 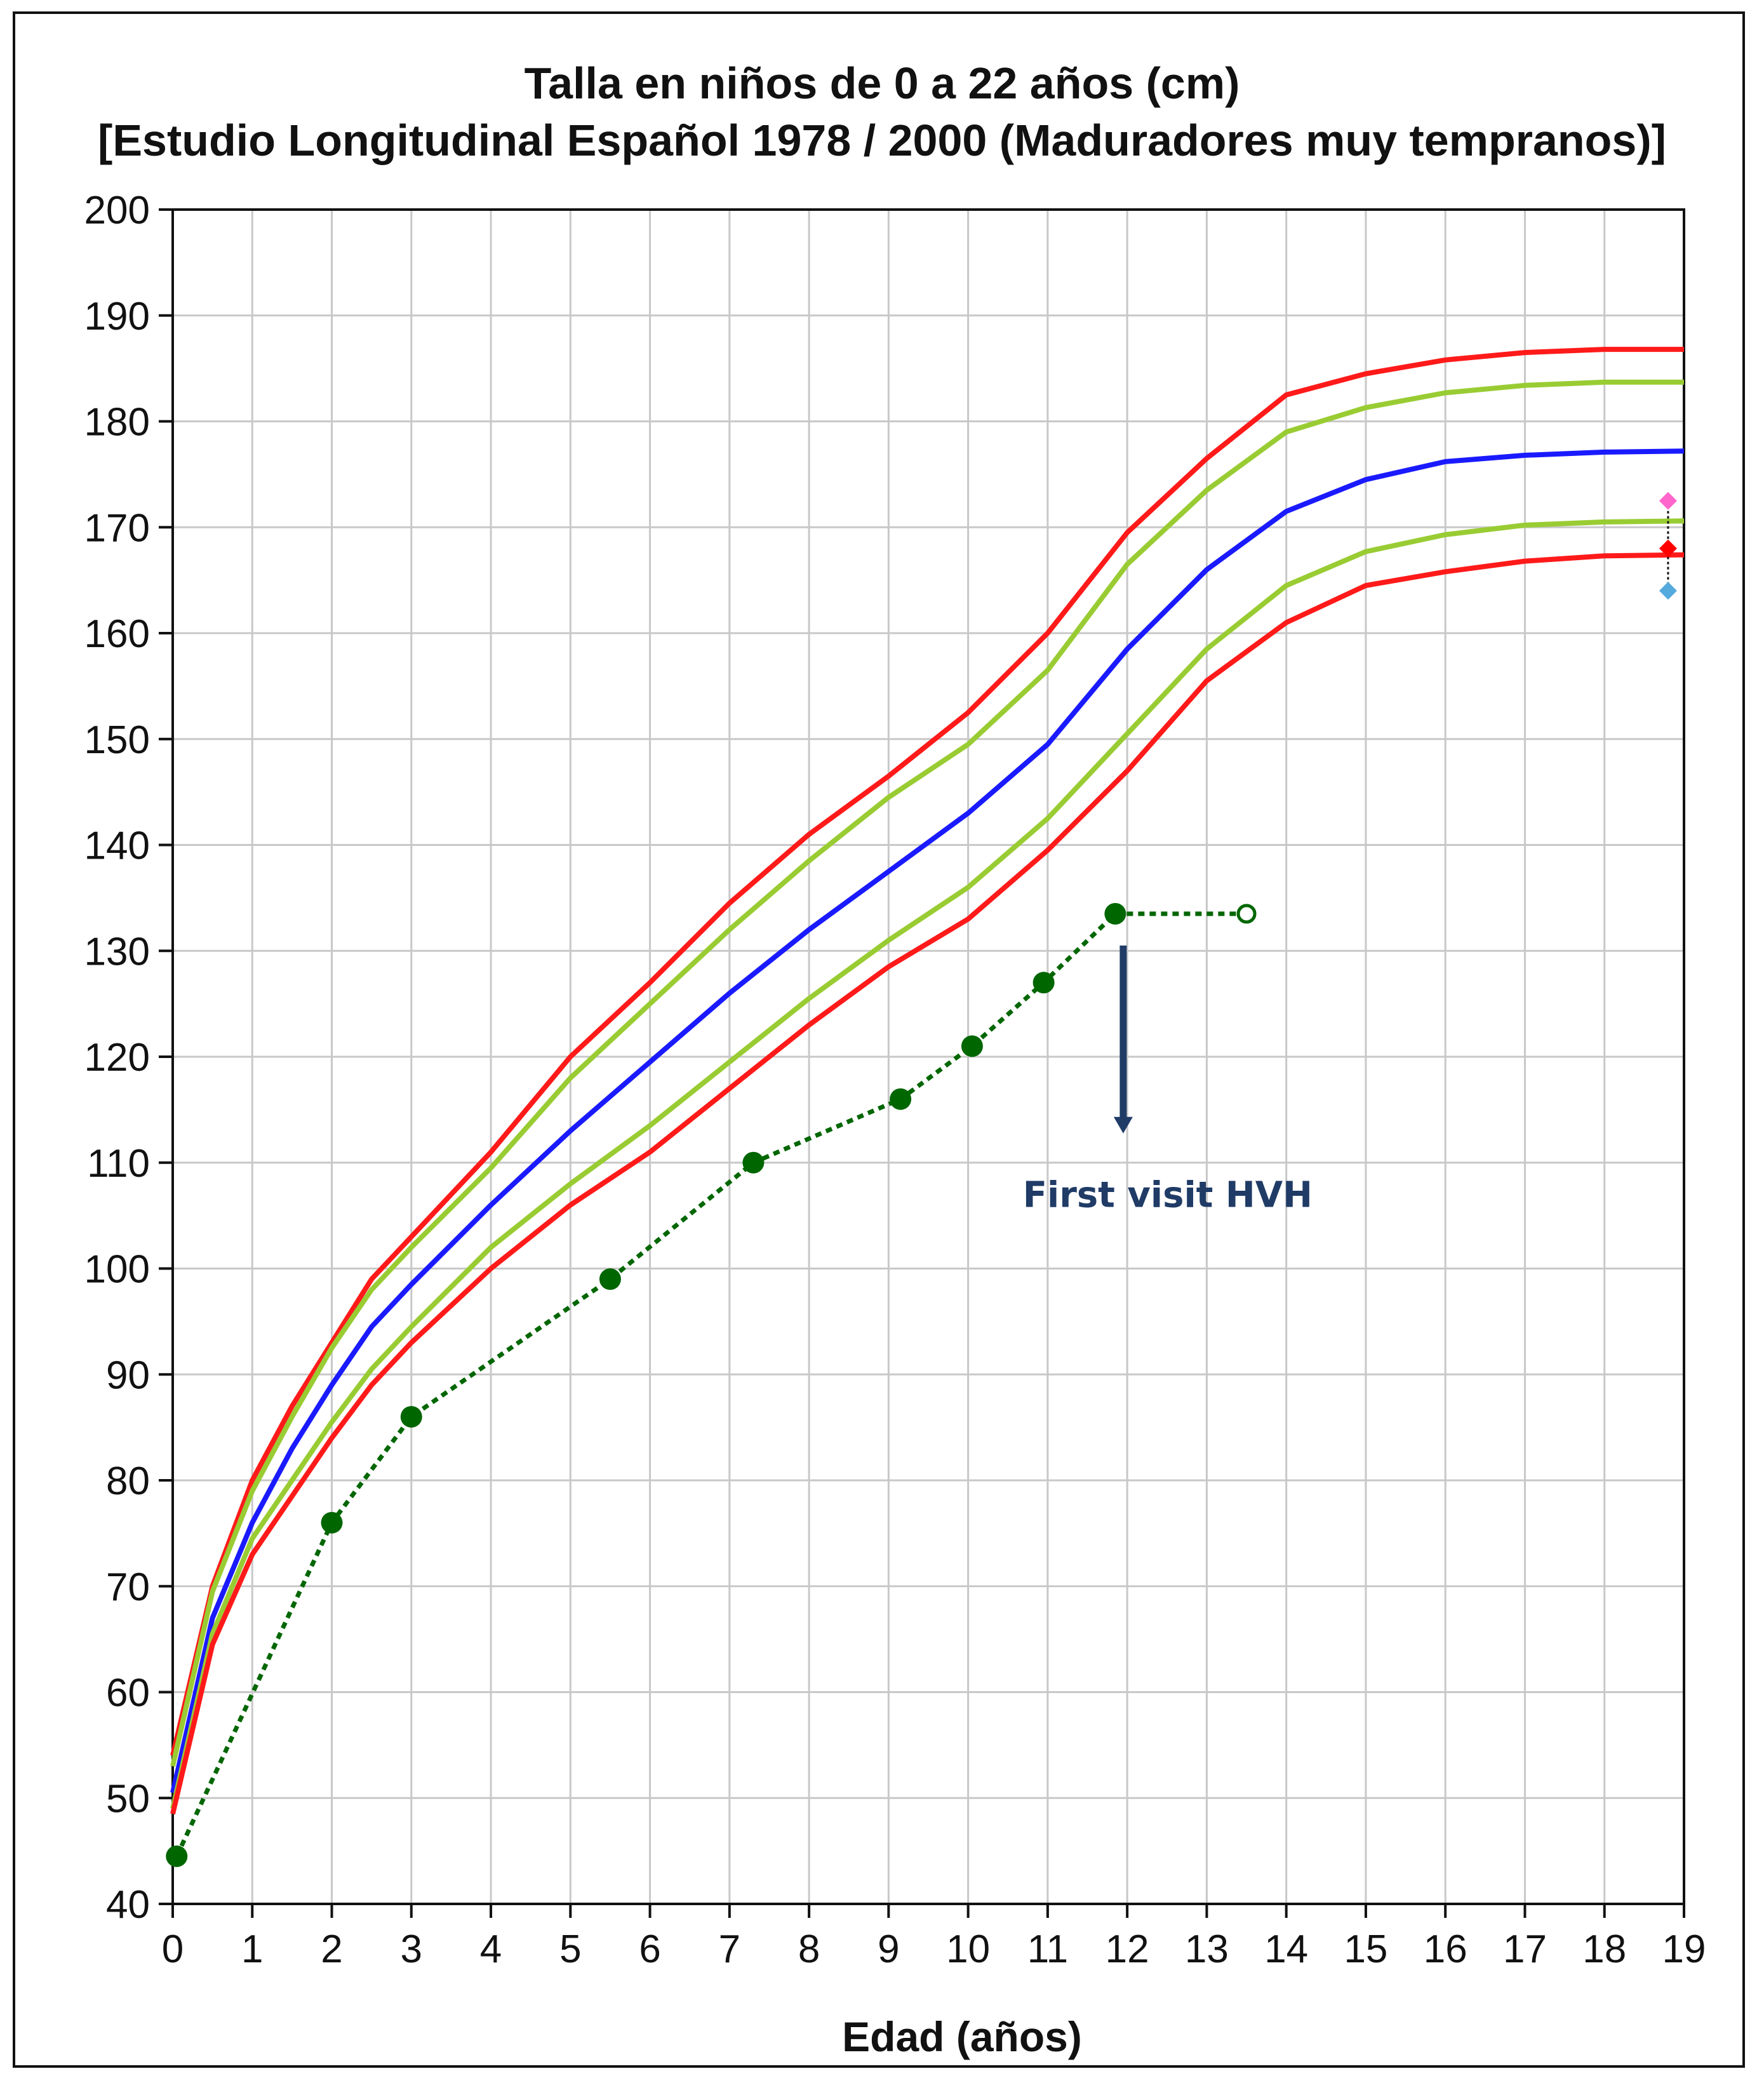 I want to click on x-tick-label: 4, so click(x=491, y=1949).